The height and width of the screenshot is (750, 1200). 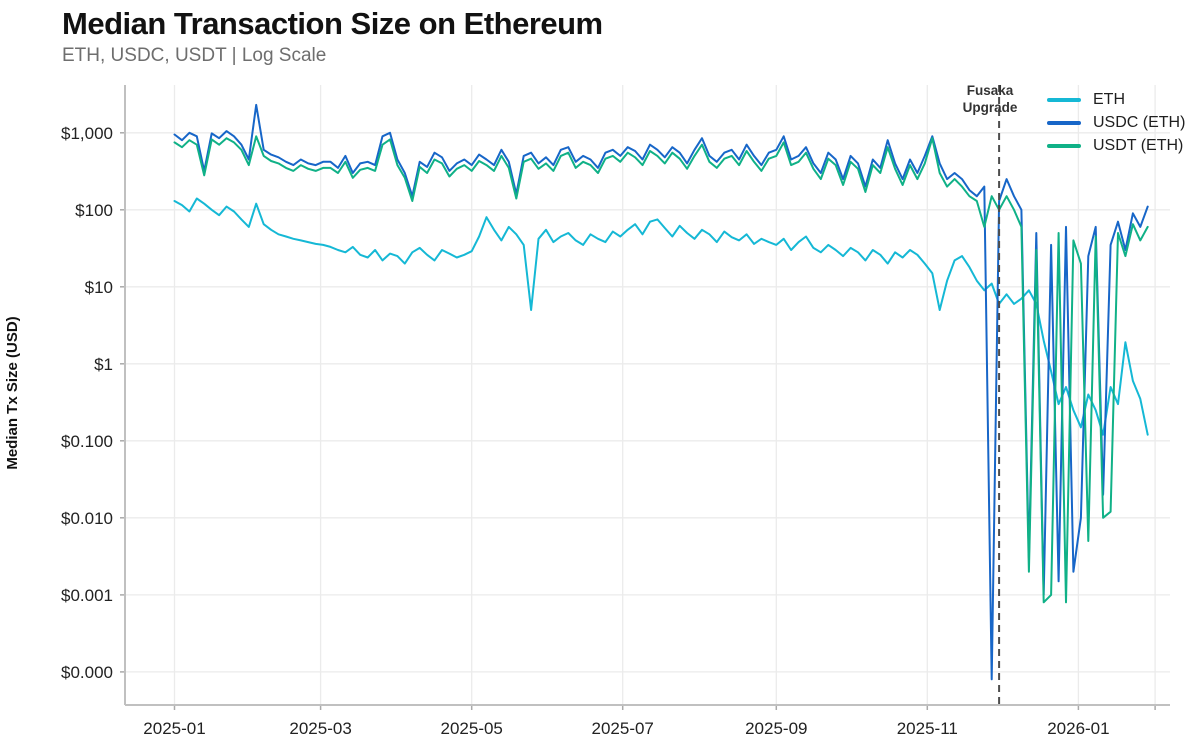 I want to click on fusaka-upgrade-annotation: Fusaka Upgrade, so click(x=990, y=99).